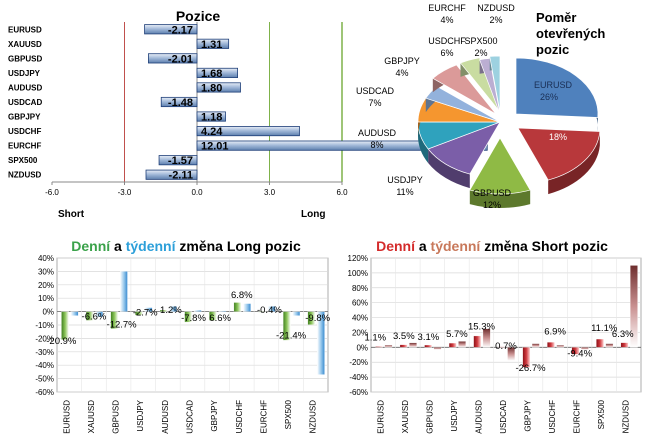 This screenshot has width=649, height=444. Describe the element at coordinates (558, 125) in the screenshot. I see `pie-label: XAUUSD` at that location.